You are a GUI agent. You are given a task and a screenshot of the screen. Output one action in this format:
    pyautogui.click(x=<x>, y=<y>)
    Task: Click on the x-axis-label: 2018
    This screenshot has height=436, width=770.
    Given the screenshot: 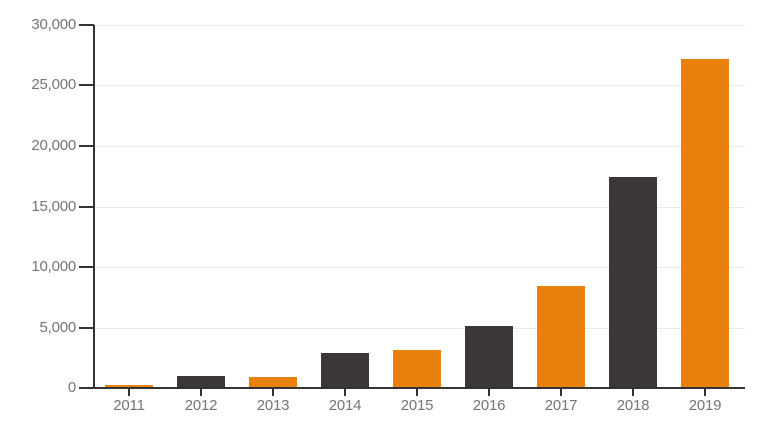 What is the action you would take?
    pyautogui.click(x=633, y=405)
    